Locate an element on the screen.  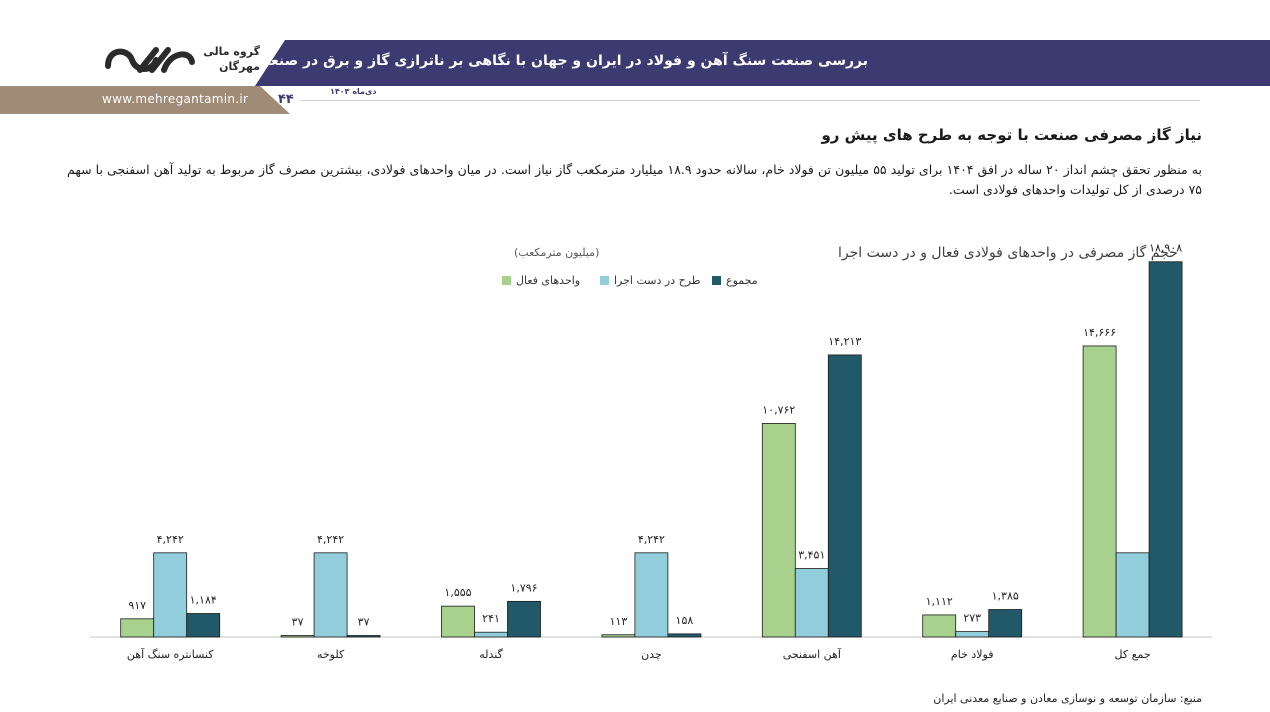
data-label-3-2: ۱۵۸ is located at coordinates (685, 620).